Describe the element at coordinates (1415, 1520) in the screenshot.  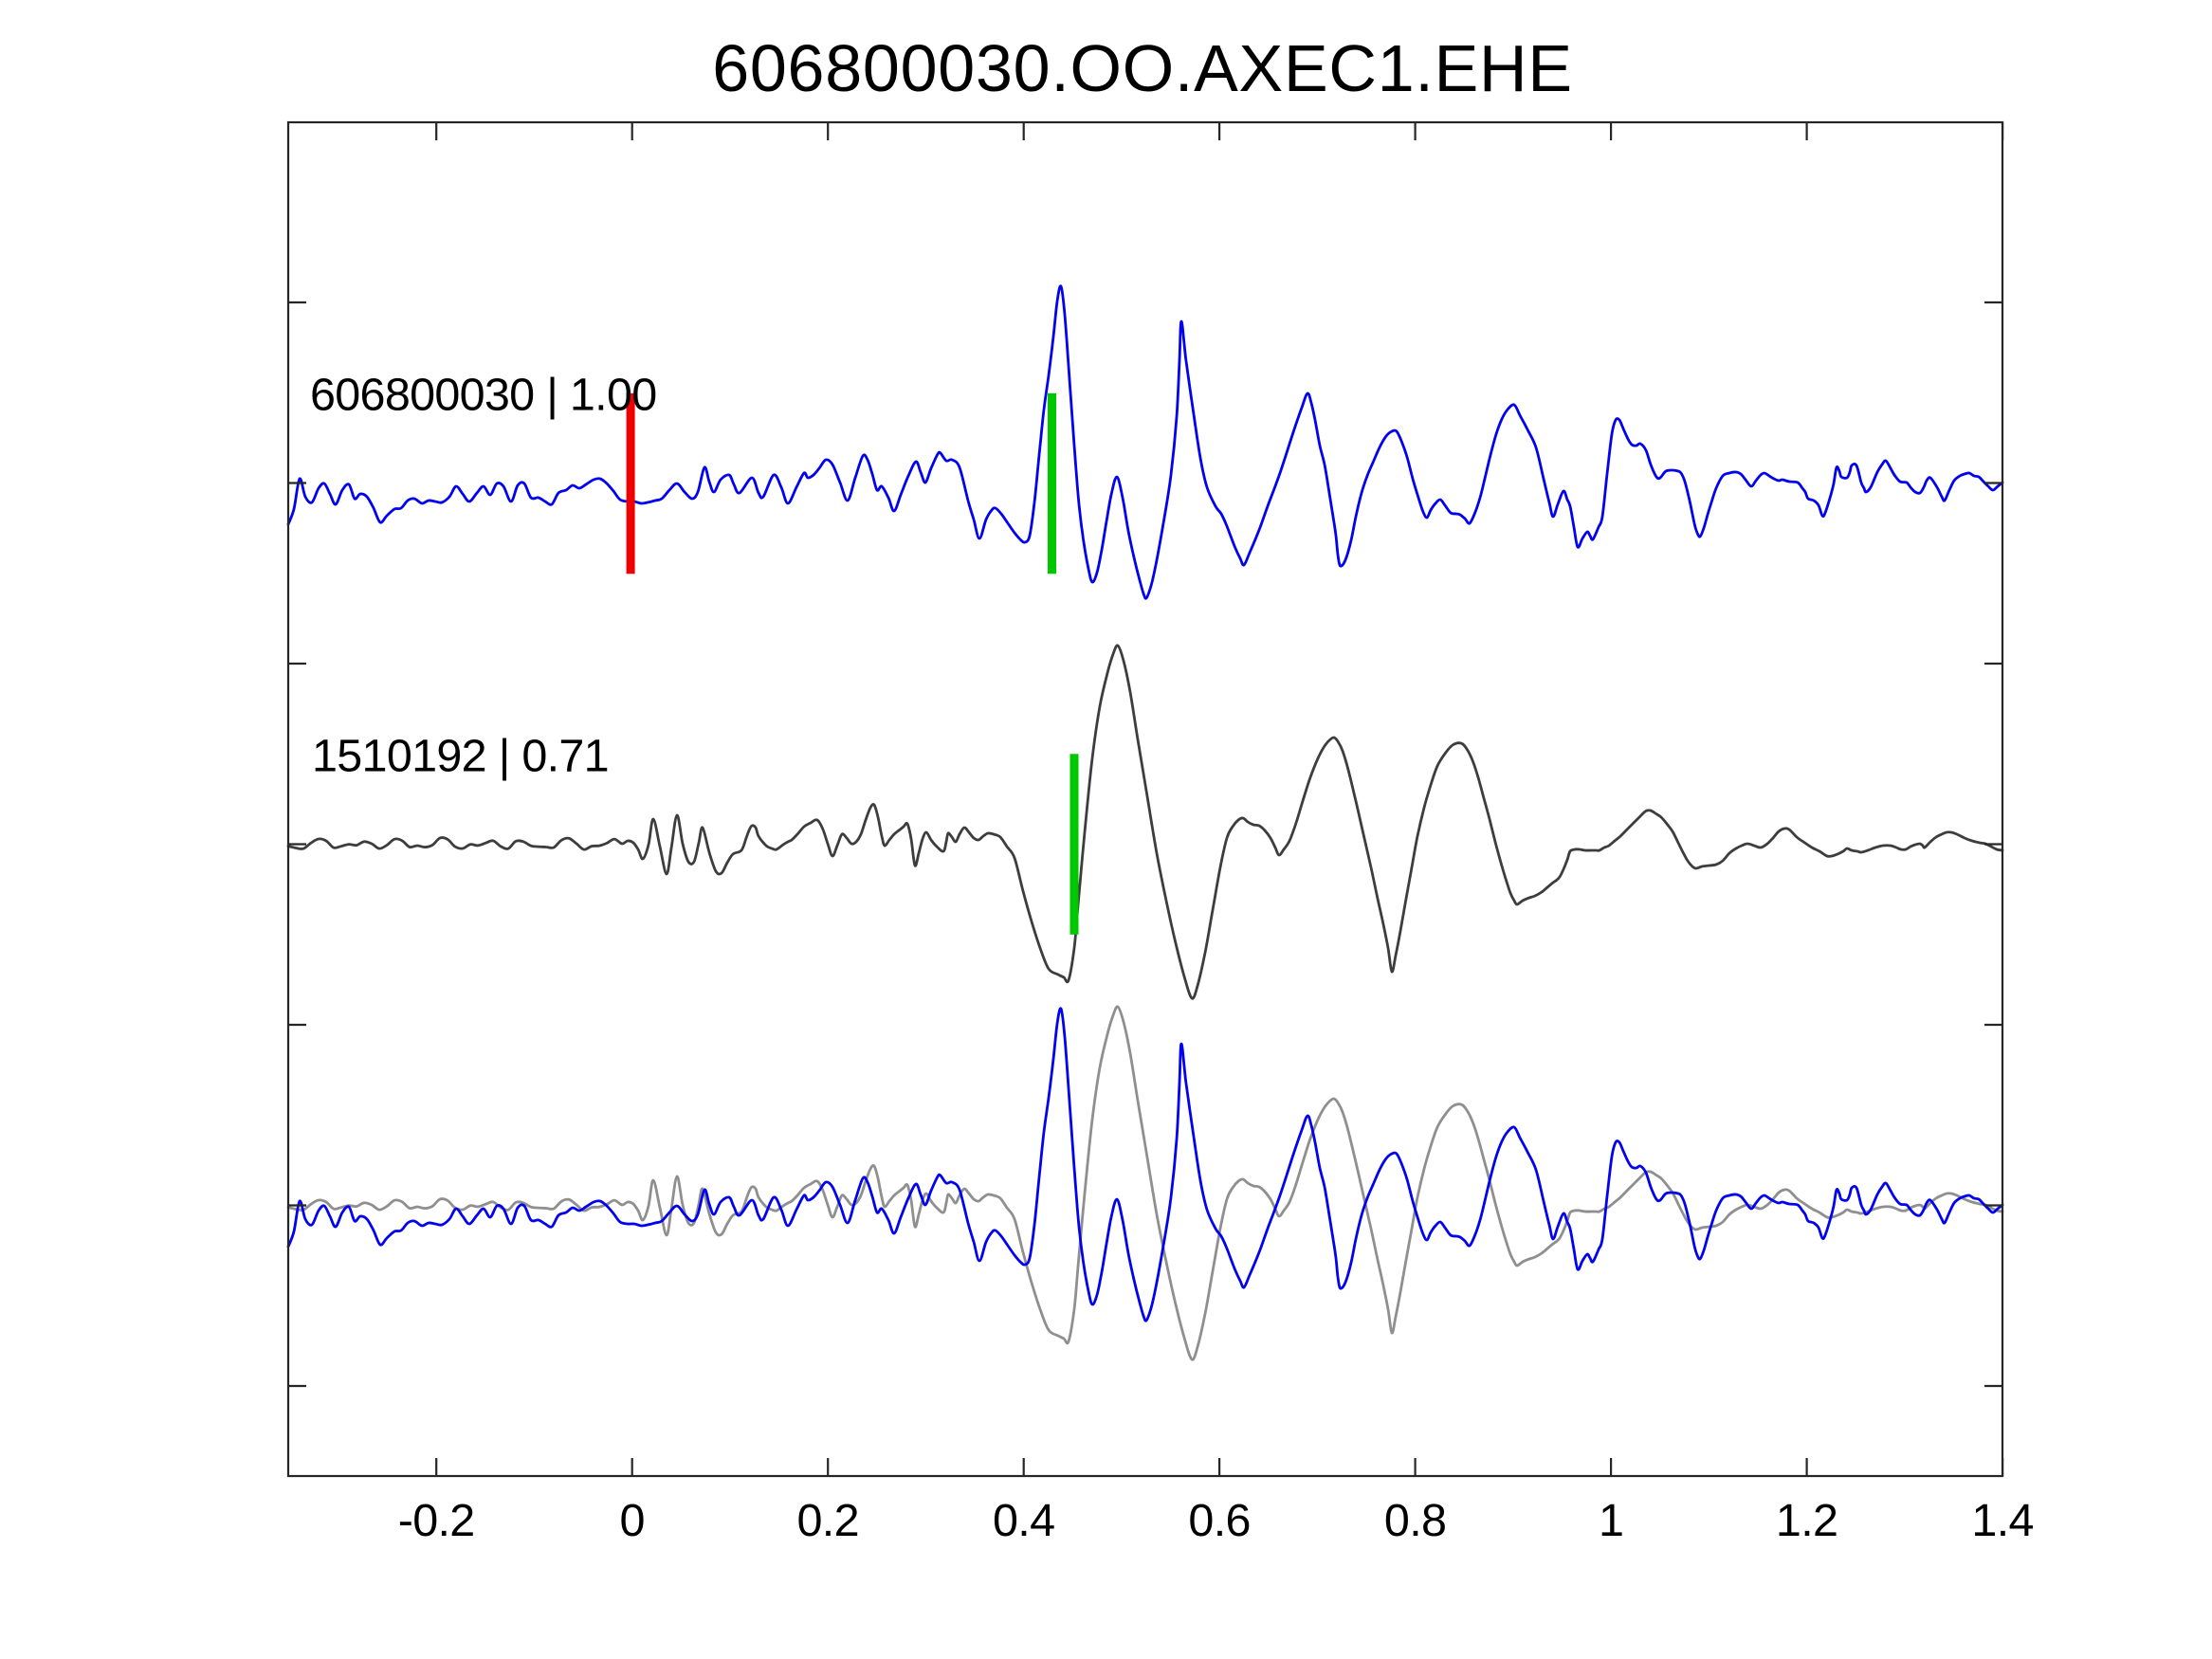
I see `svg-text: 0.8` at that location.